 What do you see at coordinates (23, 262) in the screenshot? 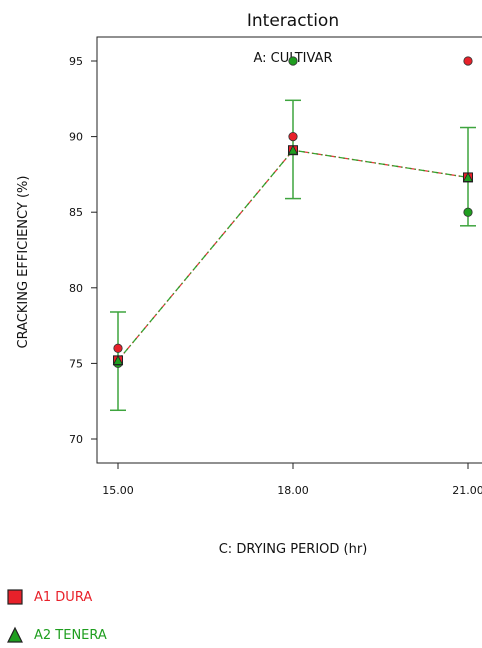
I see `y-axis-label: CRACKING EFFICIENCY (%)` at bounding box center [23, 262].